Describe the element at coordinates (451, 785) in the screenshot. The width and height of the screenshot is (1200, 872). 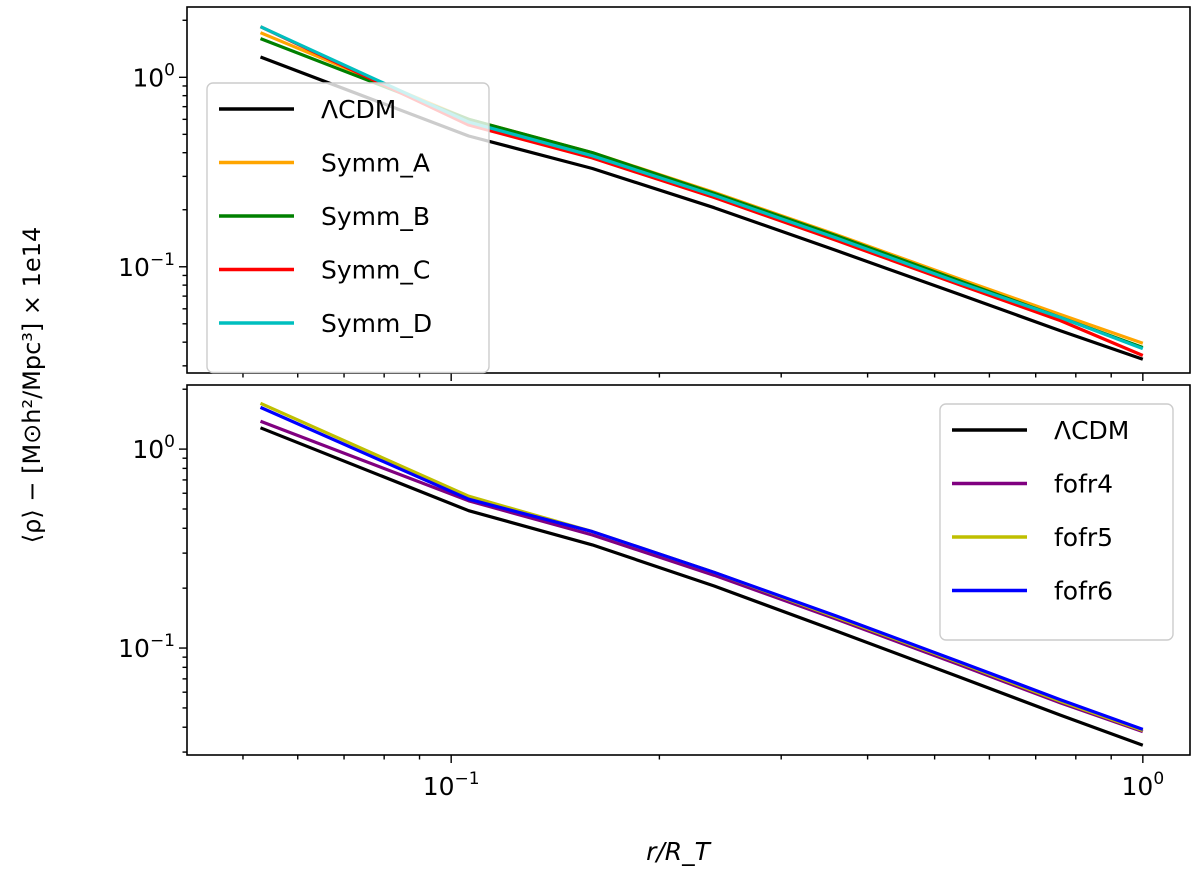
I see `x-tick-label: 10⁻¹` at that location.